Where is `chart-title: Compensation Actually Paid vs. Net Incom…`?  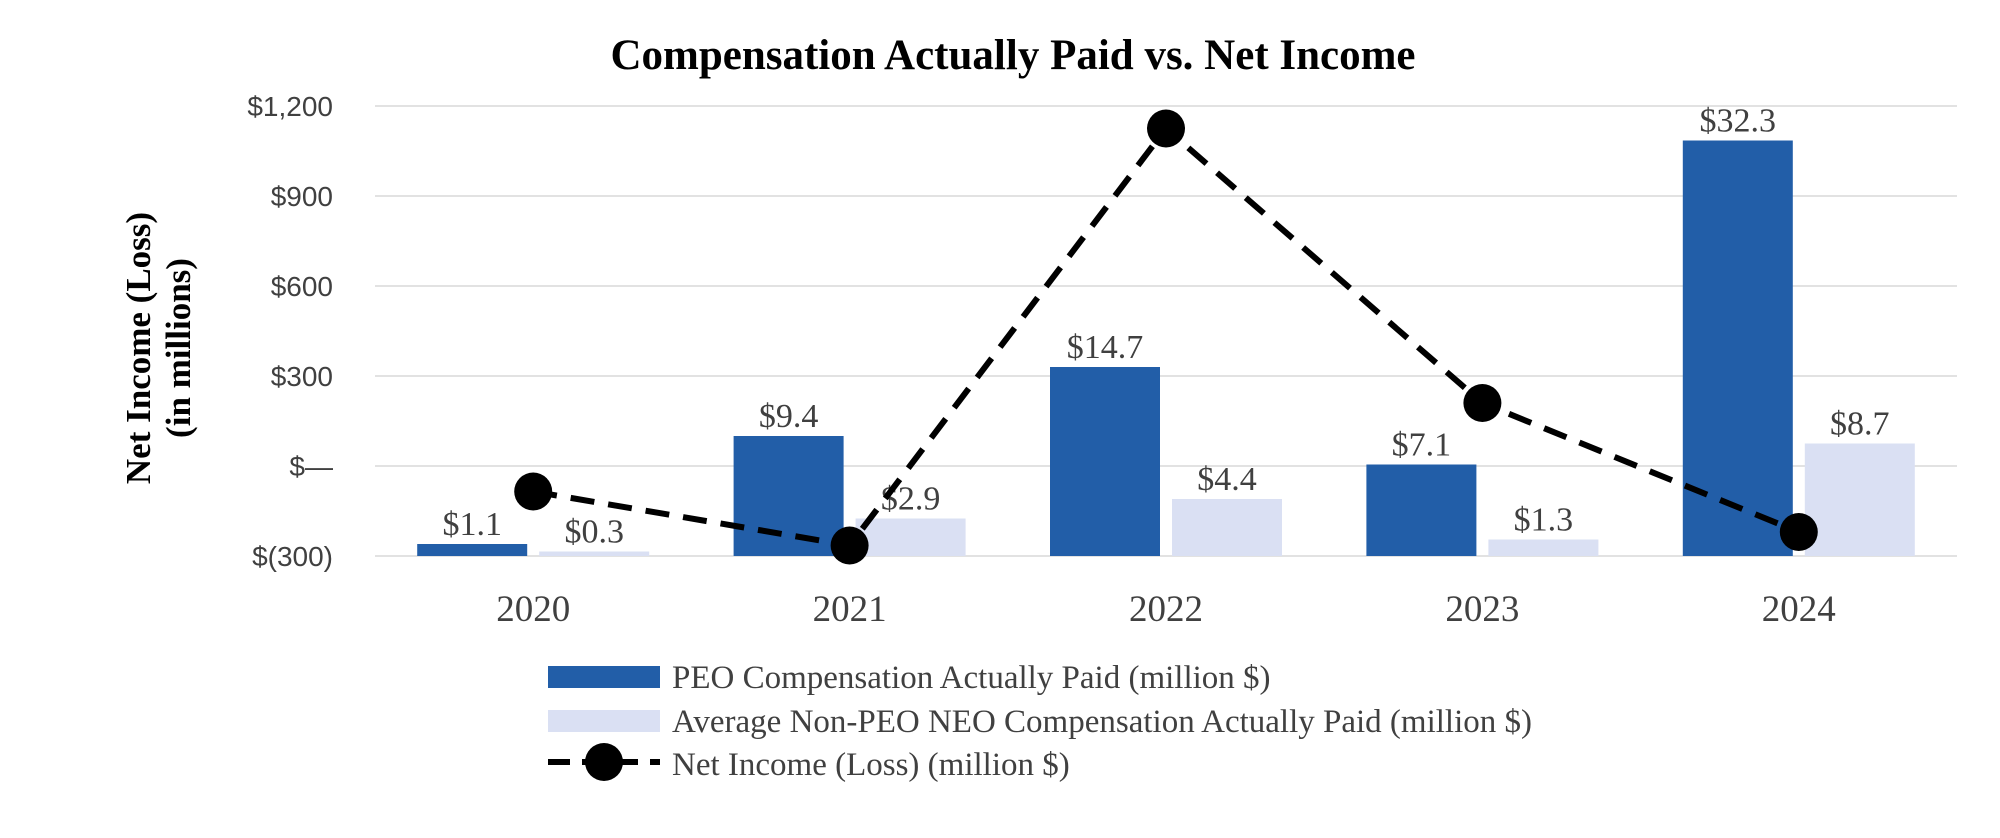
chart-title: Compensation Actually Paid vs. Net Incom… is located at coordinates (1012, 55).